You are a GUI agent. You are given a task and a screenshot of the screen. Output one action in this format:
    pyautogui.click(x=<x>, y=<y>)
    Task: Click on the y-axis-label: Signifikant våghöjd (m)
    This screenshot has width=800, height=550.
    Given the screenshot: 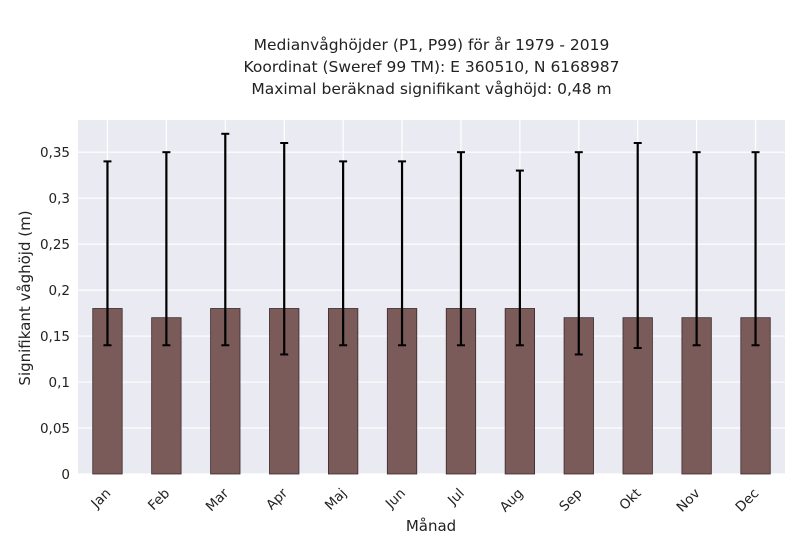 What is the action you would take?
    pyautogui.click(x=25, y=297)
    